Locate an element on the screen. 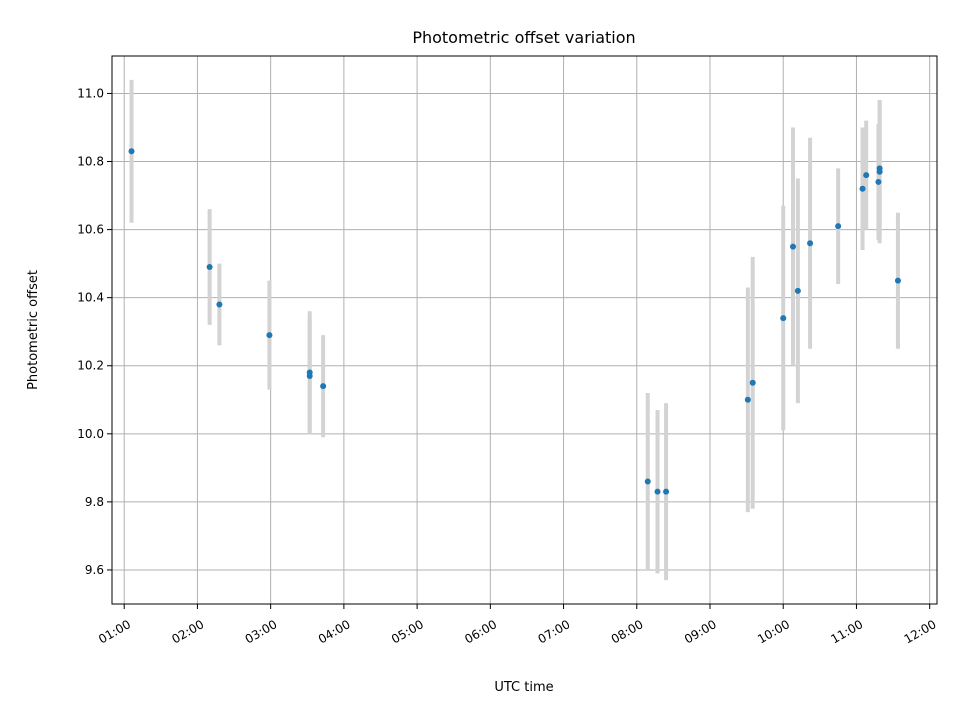 Image resolution: width=960 pixels, height=720 pixels. y-tick-label: 11.0 is located at coordinates (90, 93).